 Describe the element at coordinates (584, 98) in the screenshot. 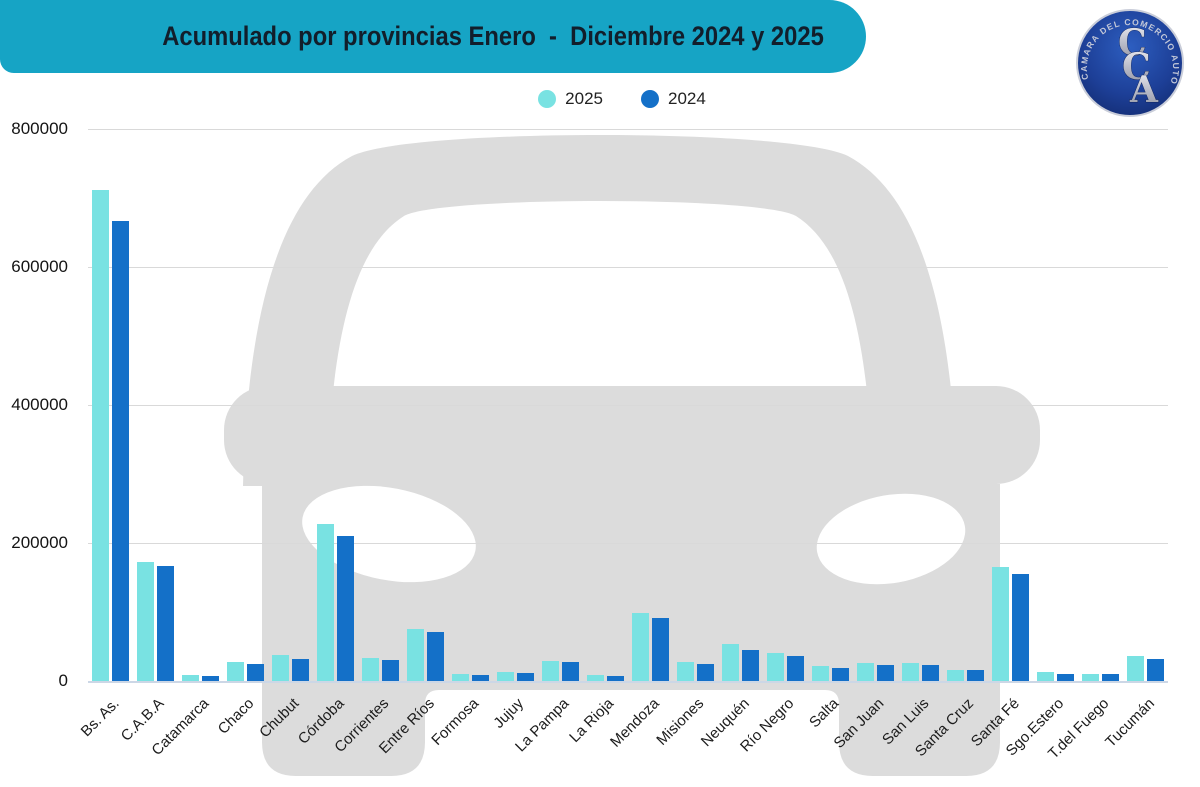

I see `legend-label-2025: 2025` at that location.